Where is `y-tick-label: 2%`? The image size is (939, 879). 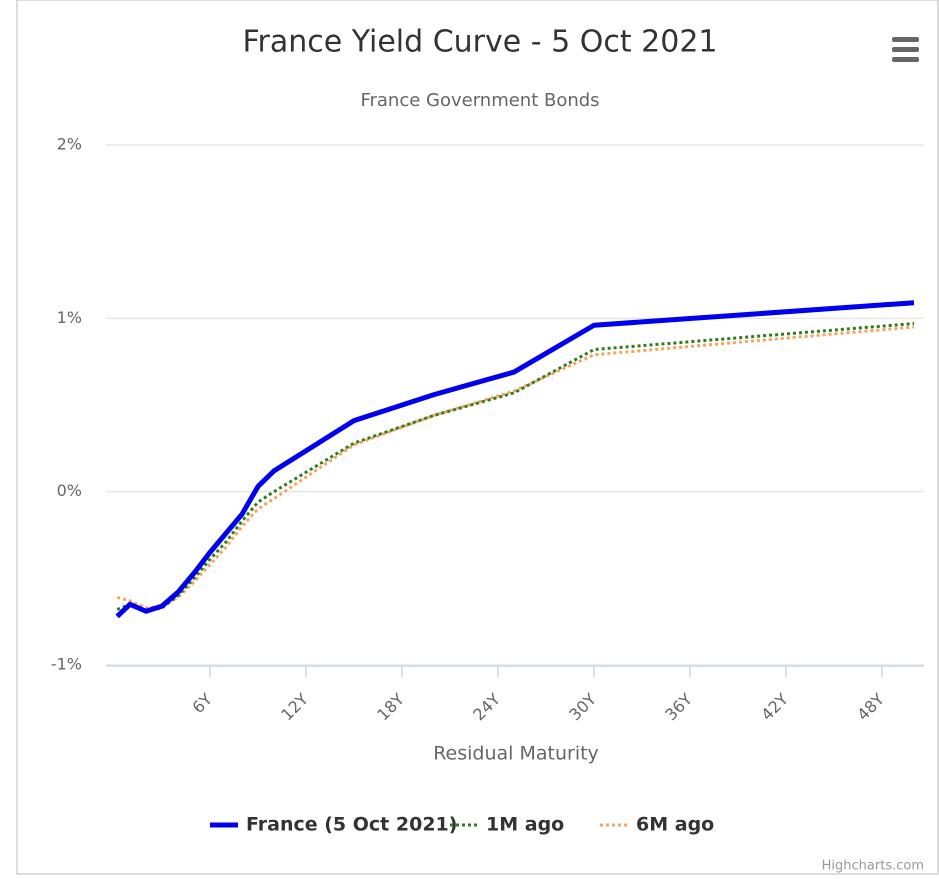
y-tick-label: 2% is located at coordinates (69, 144).